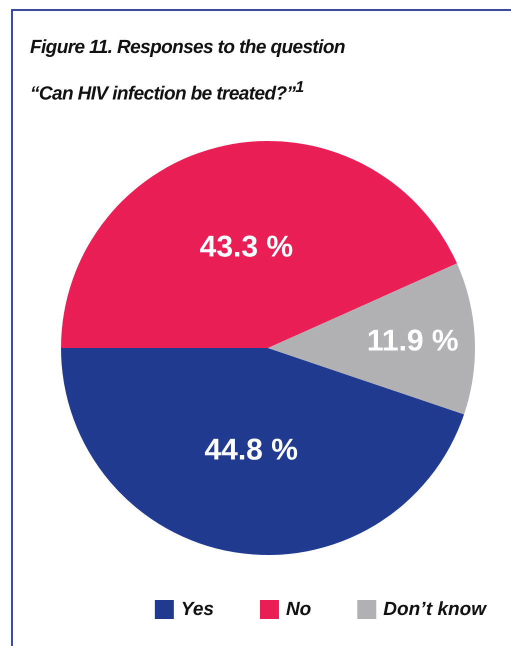 This screenshot has width=511, height=646. What do you see at coordinates (299, 609) in the screenshot?
I see `legend-label: No` at bounding box center [299, 609].